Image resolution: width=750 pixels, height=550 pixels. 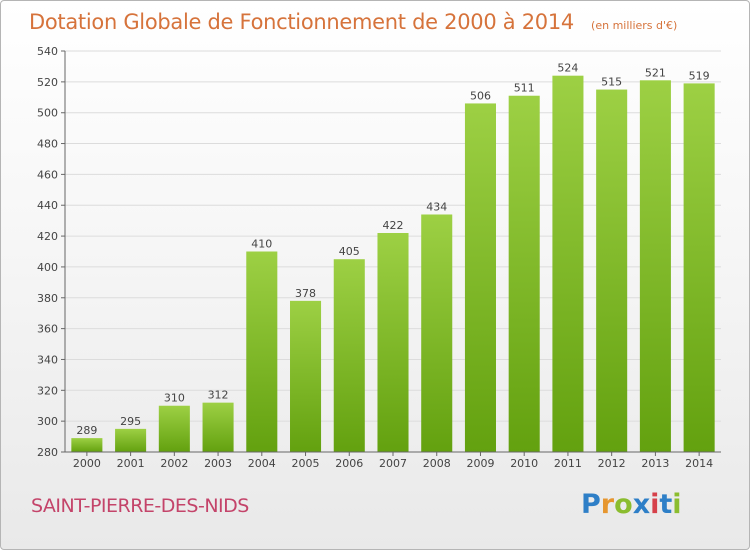 What do you see at coordinates (87, 445) in the screenshot?
I see `bar-2000` at bounding box center [87, 445].